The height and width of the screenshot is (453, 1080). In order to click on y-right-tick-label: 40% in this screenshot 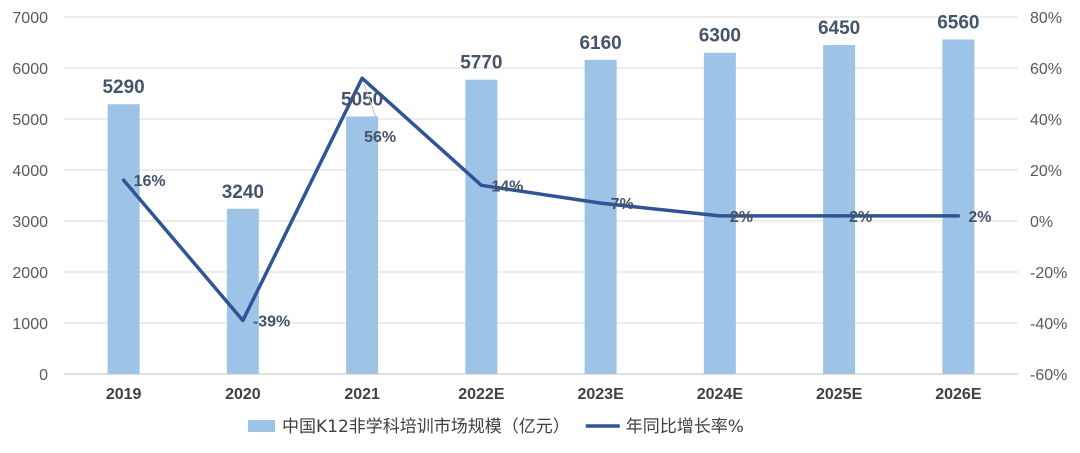, I will do `click(1046, 120)`.